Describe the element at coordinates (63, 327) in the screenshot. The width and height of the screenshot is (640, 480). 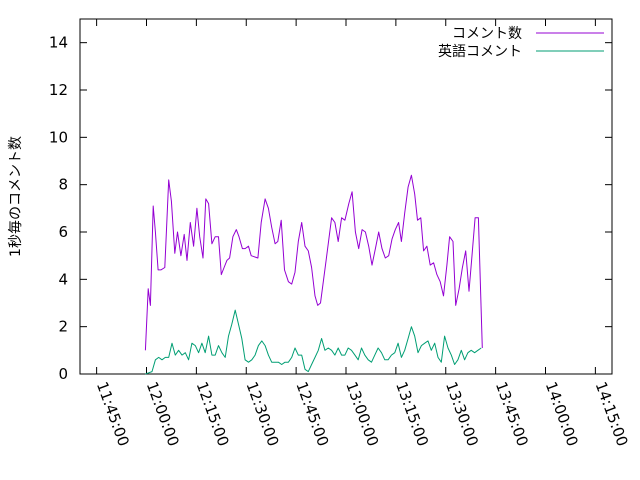
I see `y-tick-label: 2` at that location.